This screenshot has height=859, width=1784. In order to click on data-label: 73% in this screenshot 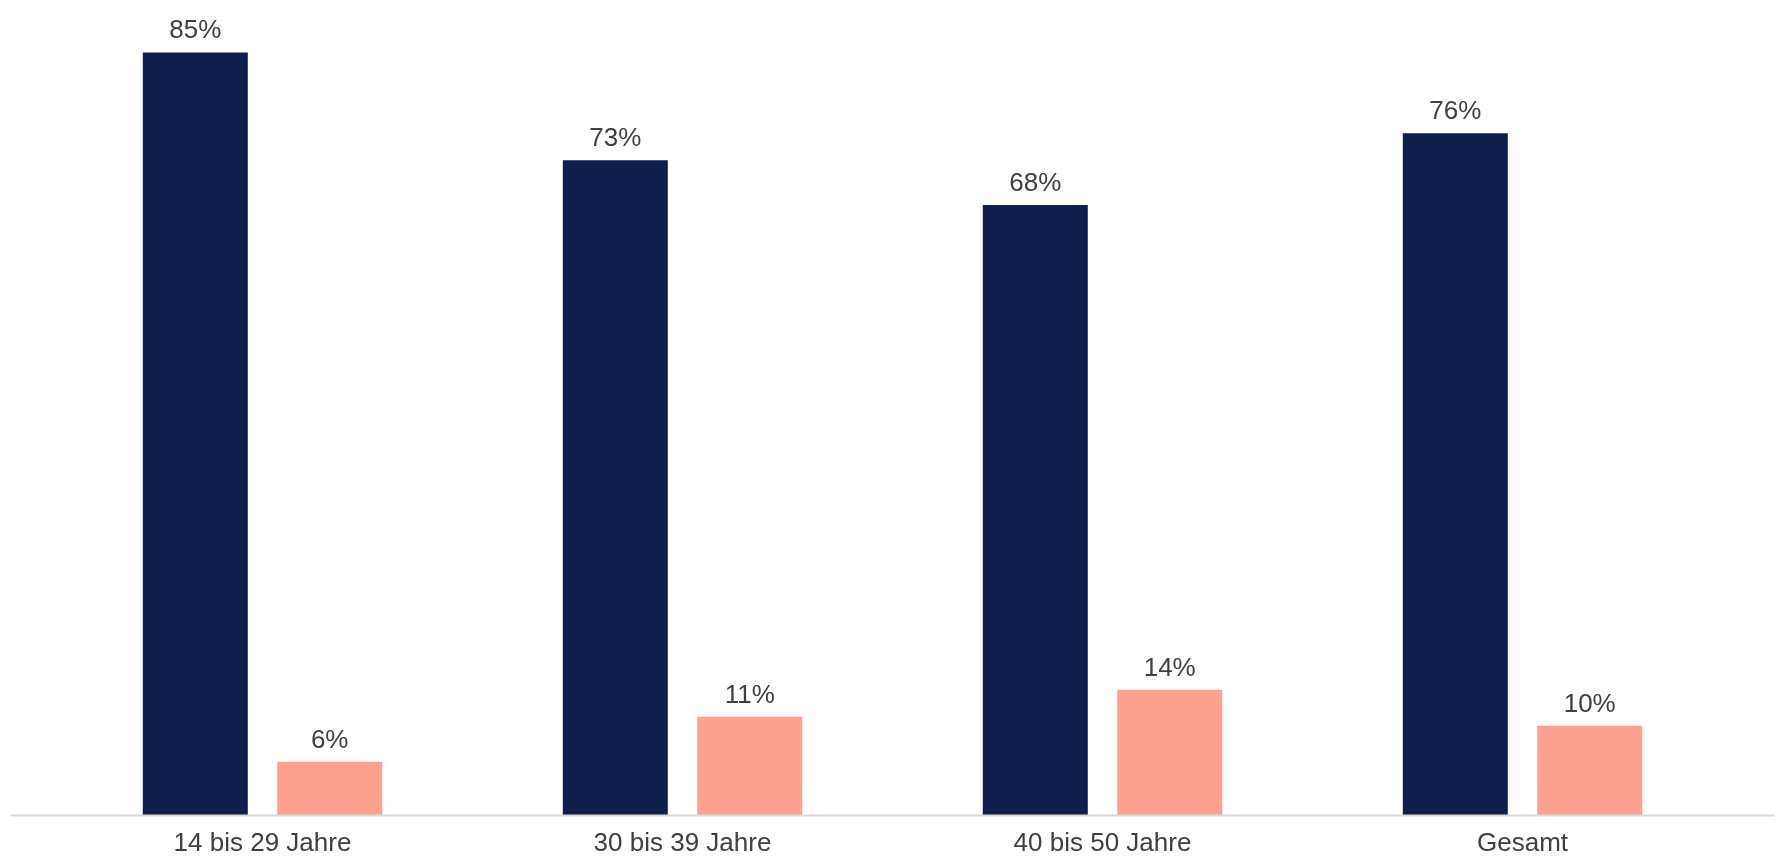, I will do `click(615, 137)`.